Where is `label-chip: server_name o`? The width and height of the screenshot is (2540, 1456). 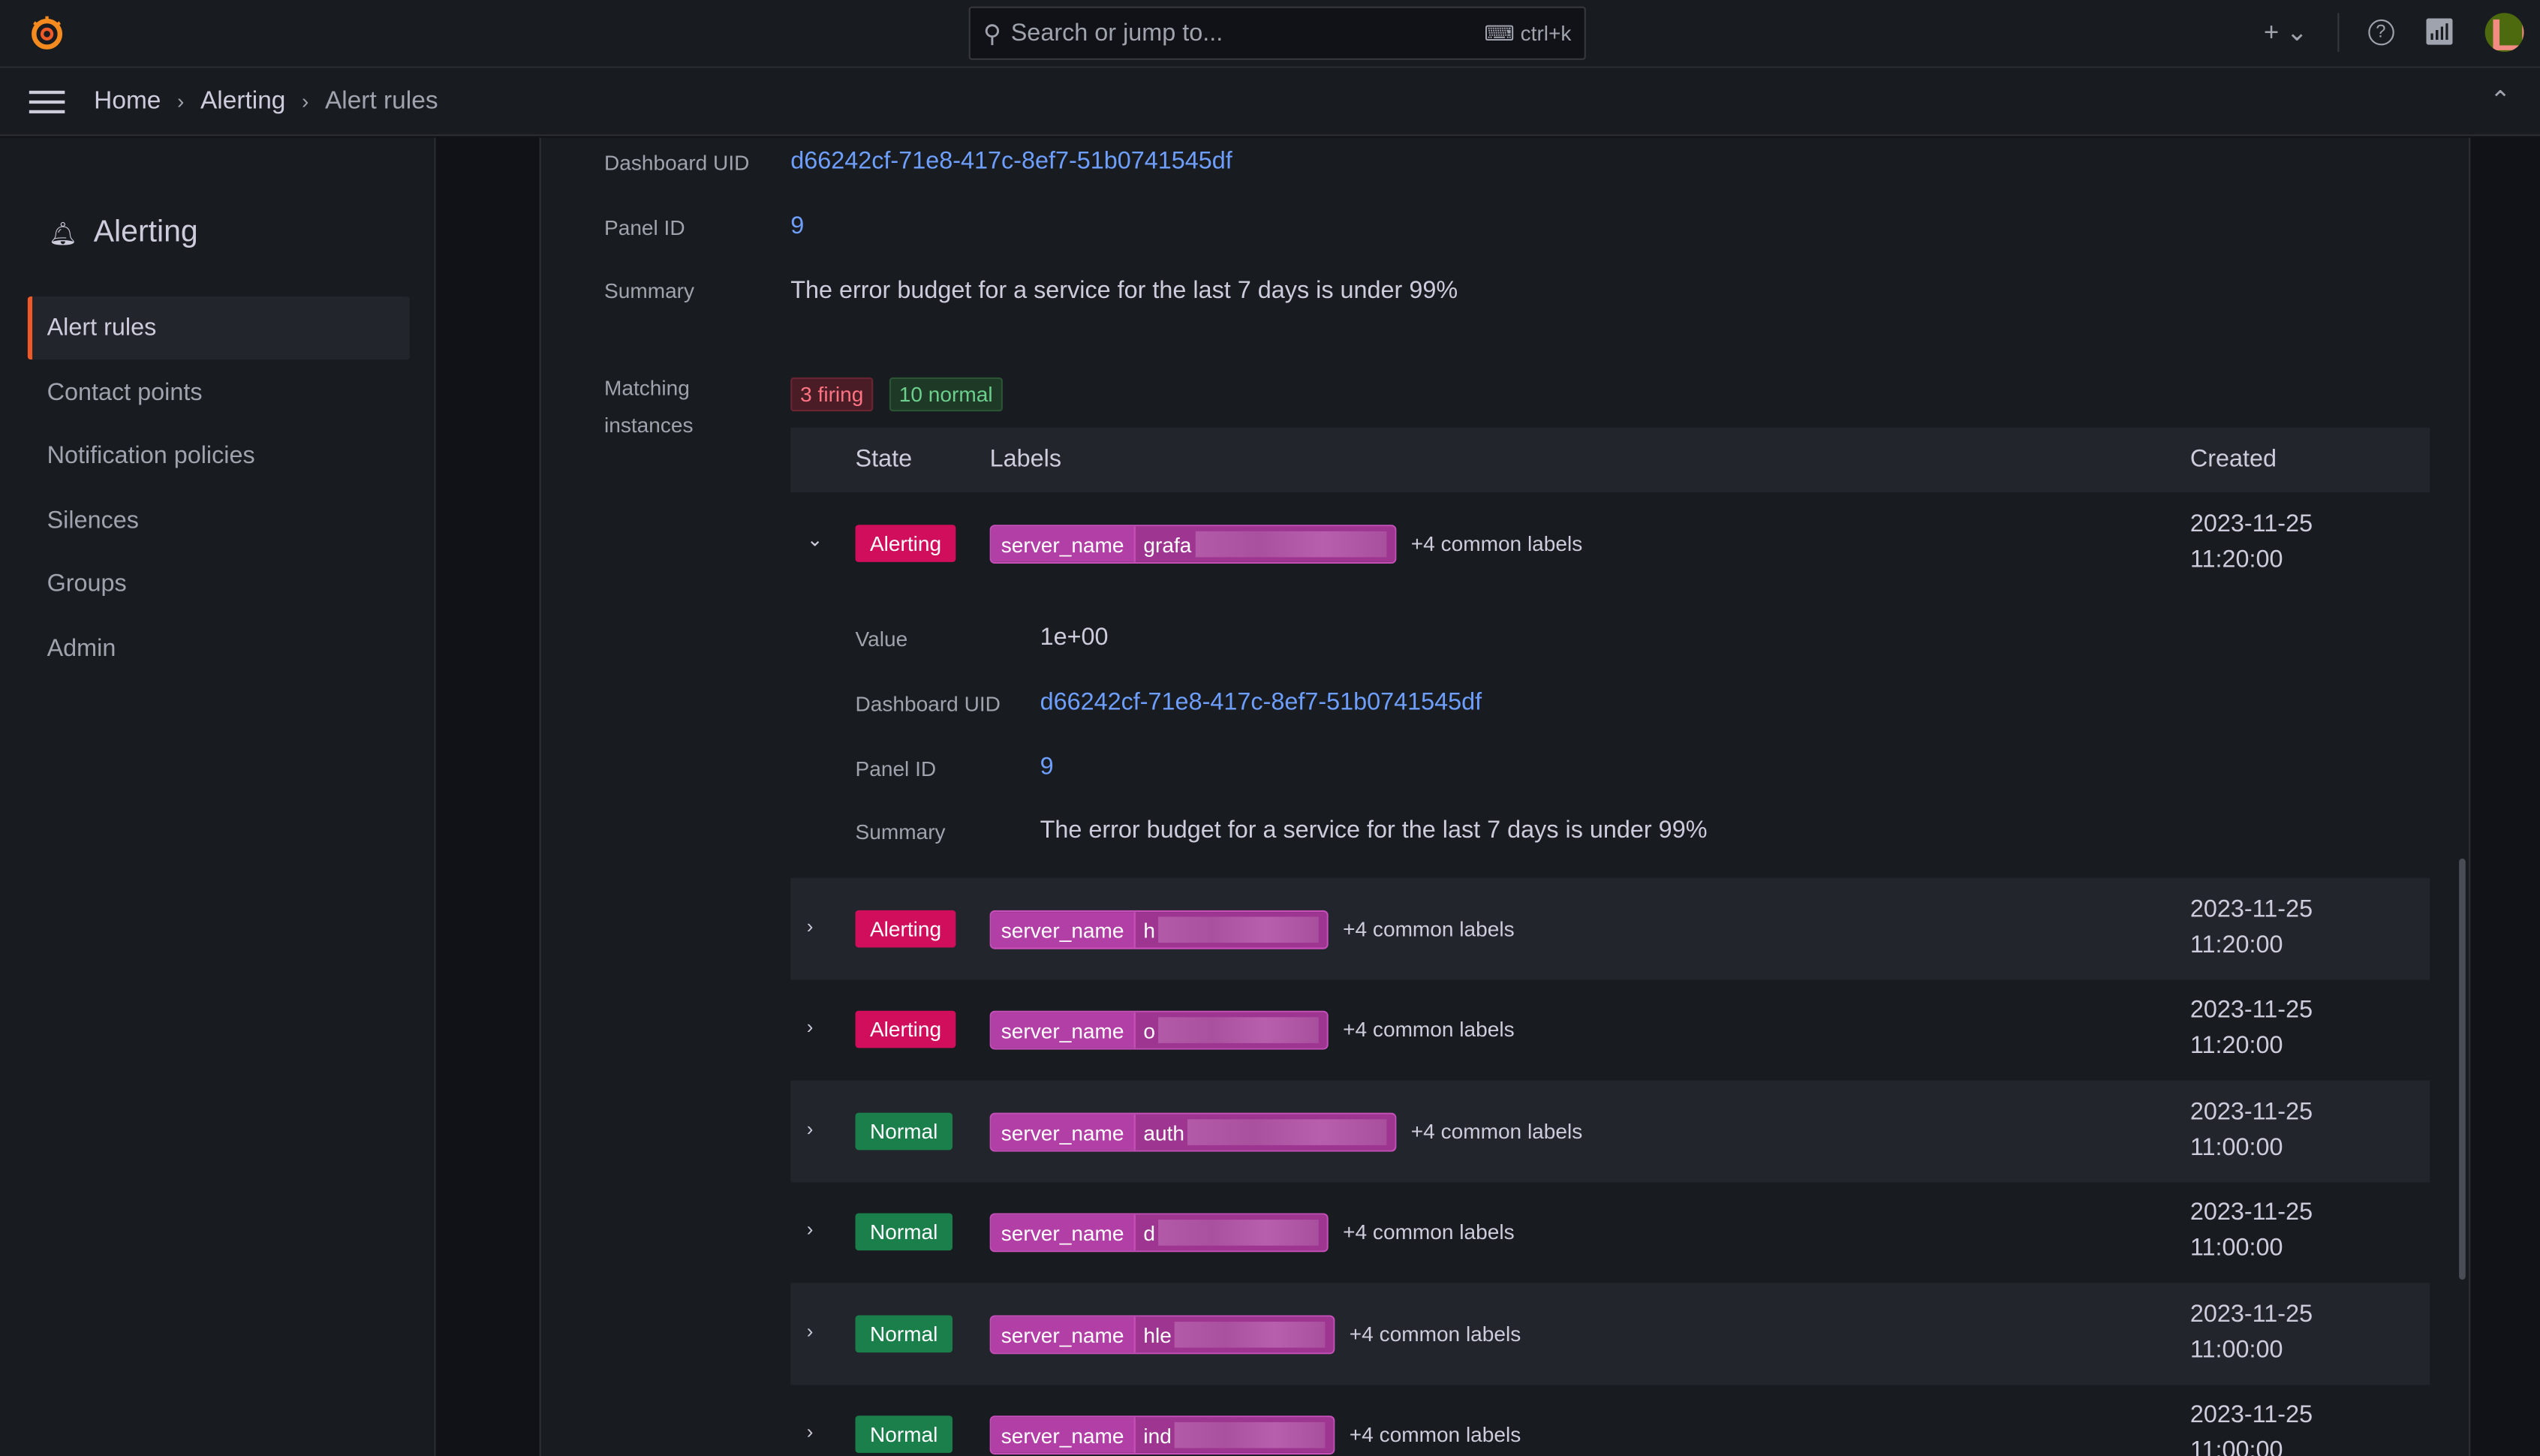 label-chip: server_name o is located at coordinates (1159, 1030).